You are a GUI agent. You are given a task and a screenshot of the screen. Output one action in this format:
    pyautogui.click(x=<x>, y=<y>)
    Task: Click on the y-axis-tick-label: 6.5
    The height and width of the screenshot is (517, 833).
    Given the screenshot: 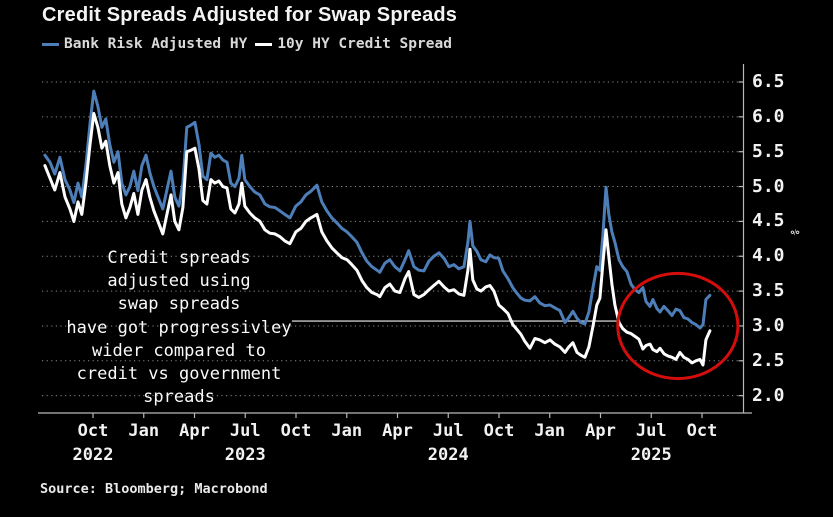 What is the action you would take?
    pyautogui.click(x=768, y=81)
    